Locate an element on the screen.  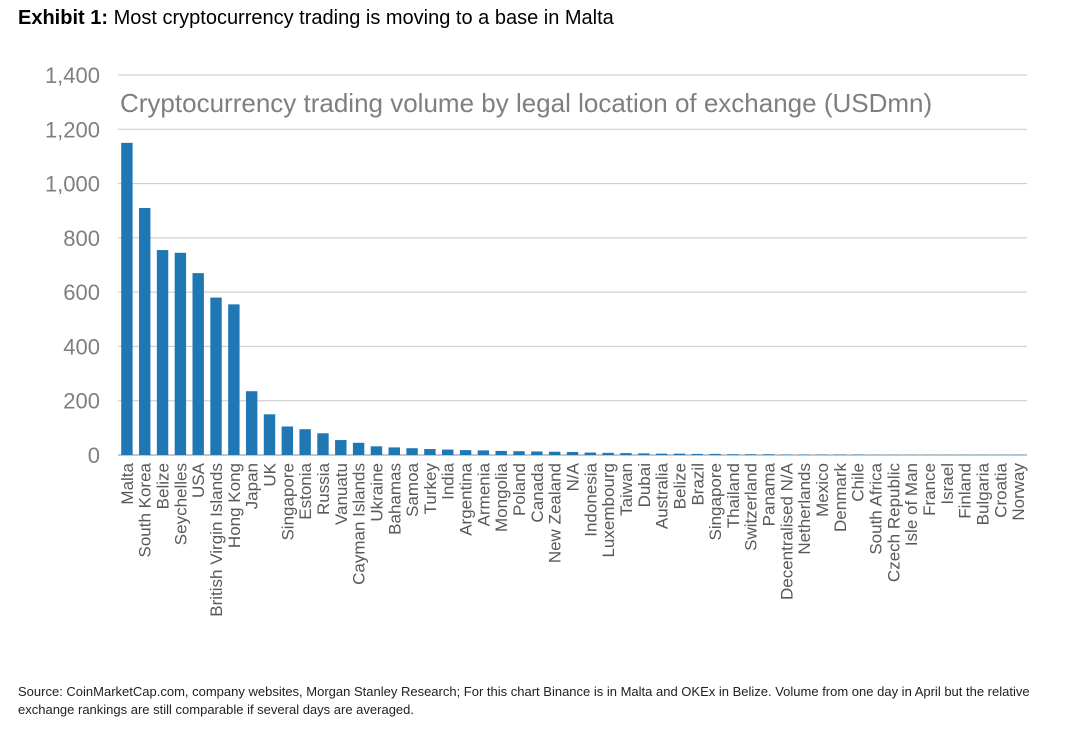
x-tick-label: Brazil is located at coordinates (697, 484).